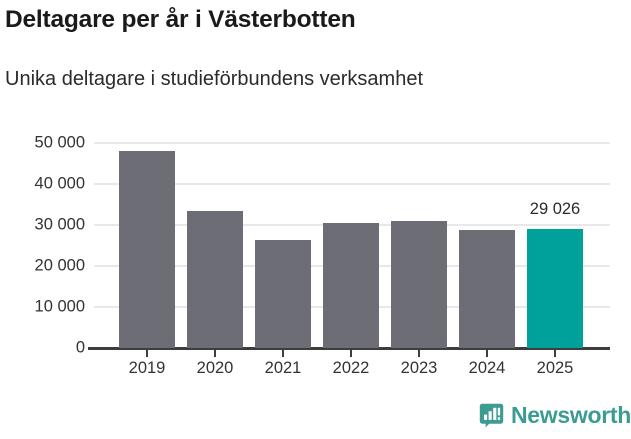 The height and width of the screenshot is (439, 631). Describe the element at coordinates (555, 368) in the screenshot. I see `x-axis-tick-label-2025: 2025` at that location.